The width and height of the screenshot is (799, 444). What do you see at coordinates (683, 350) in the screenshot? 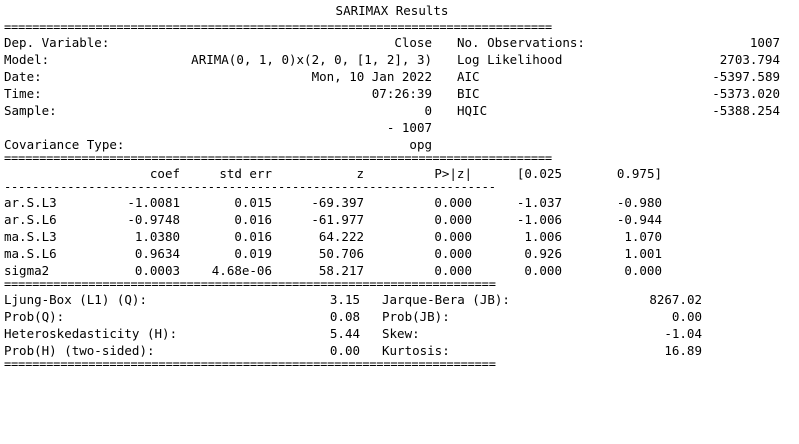
I see `diagnostic-value-right: 16.89` at bounding box center [683, 350].